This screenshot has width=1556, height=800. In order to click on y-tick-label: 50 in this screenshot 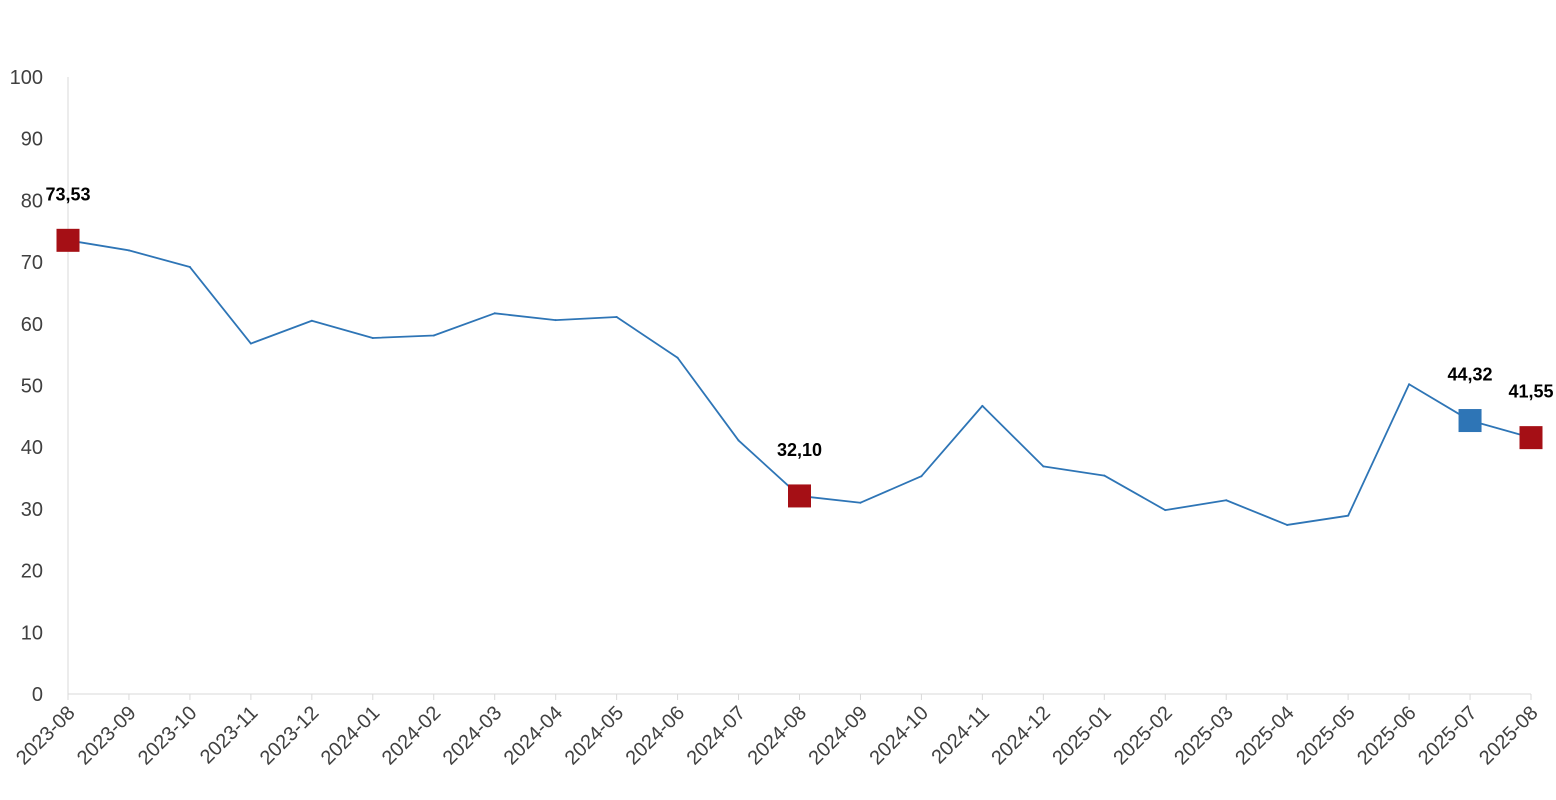, I will do `click(32, 387)`.